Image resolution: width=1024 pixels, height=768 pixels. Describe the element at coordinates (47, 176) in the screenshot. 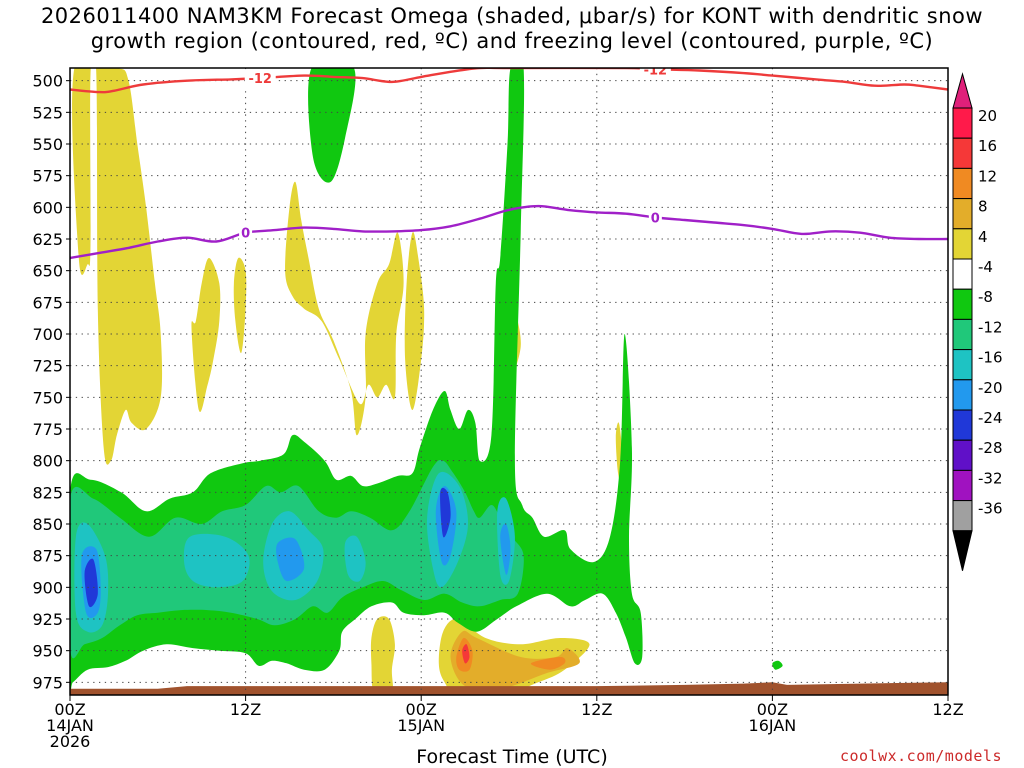

I see `y-tick-label: 575` at that location.